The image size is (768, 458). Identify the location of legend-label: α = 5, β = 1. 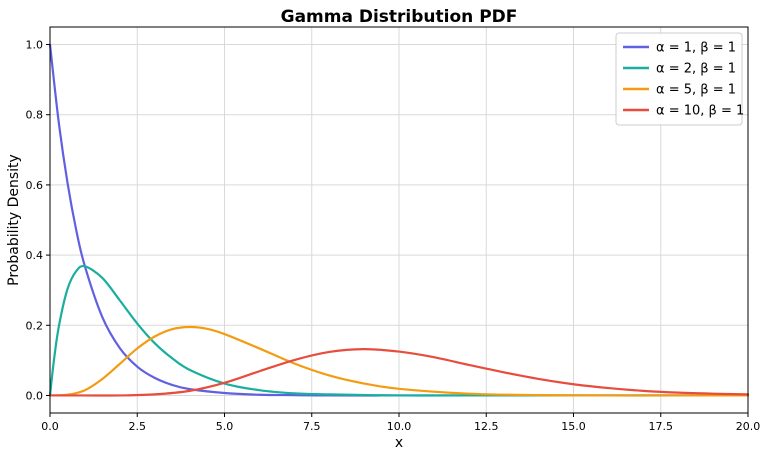
(696, 90).